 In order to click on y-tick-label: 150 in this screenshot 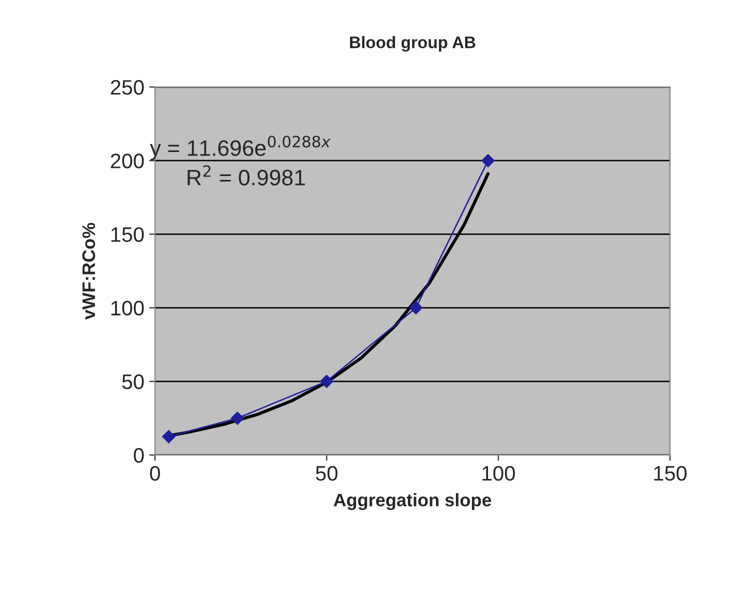, I will do `click(127, 234)`.